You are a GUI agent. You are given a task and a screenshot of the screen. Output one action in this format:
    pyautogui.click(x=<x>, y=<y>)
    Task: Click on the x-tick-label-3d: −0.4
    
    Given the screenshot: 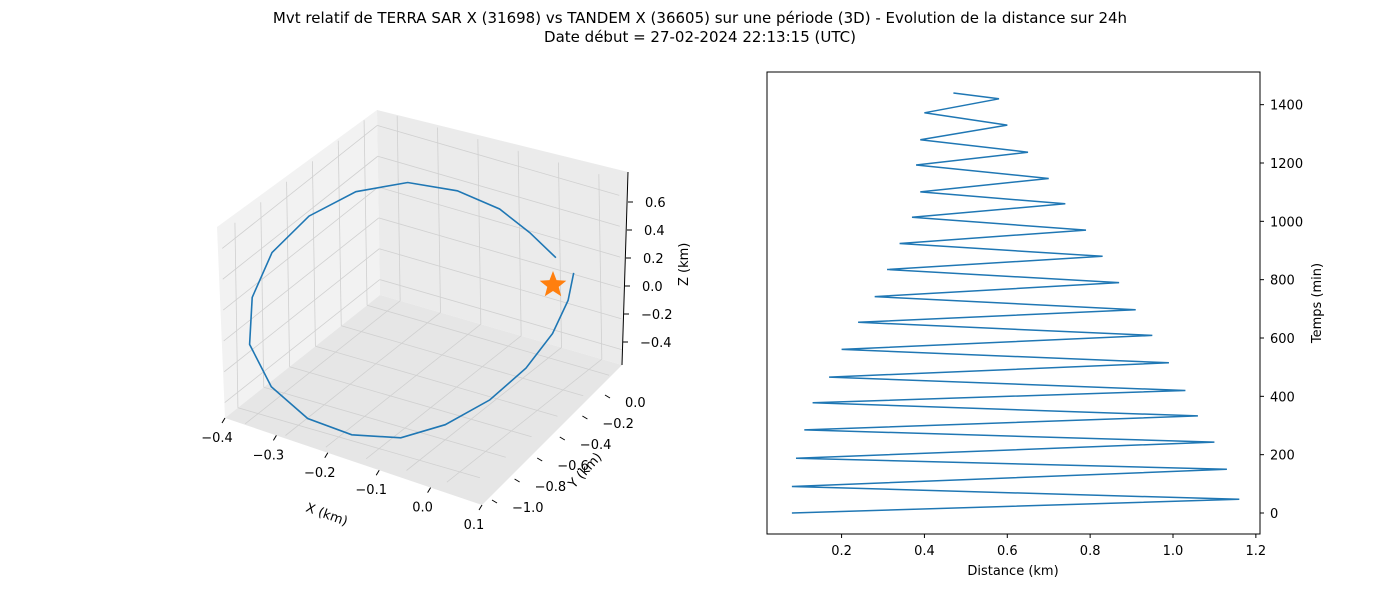 What is the action you would take?
    pyautogui.click(x=217, y=438)
    